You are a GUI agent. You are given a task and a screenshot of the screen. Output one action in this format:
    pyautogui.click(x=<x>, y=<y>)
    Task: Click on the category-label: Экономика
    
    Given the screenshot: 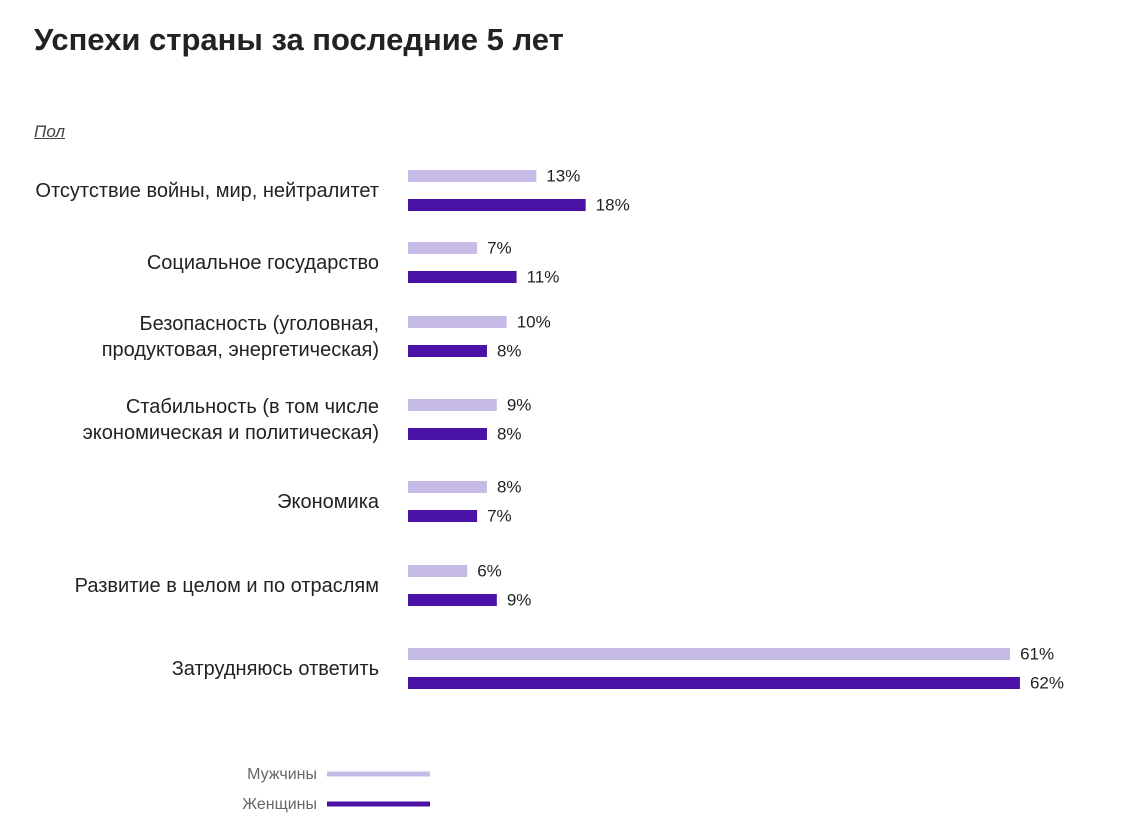 What is the action you would take?
    pyautogui.click(x=328, y=501)
    